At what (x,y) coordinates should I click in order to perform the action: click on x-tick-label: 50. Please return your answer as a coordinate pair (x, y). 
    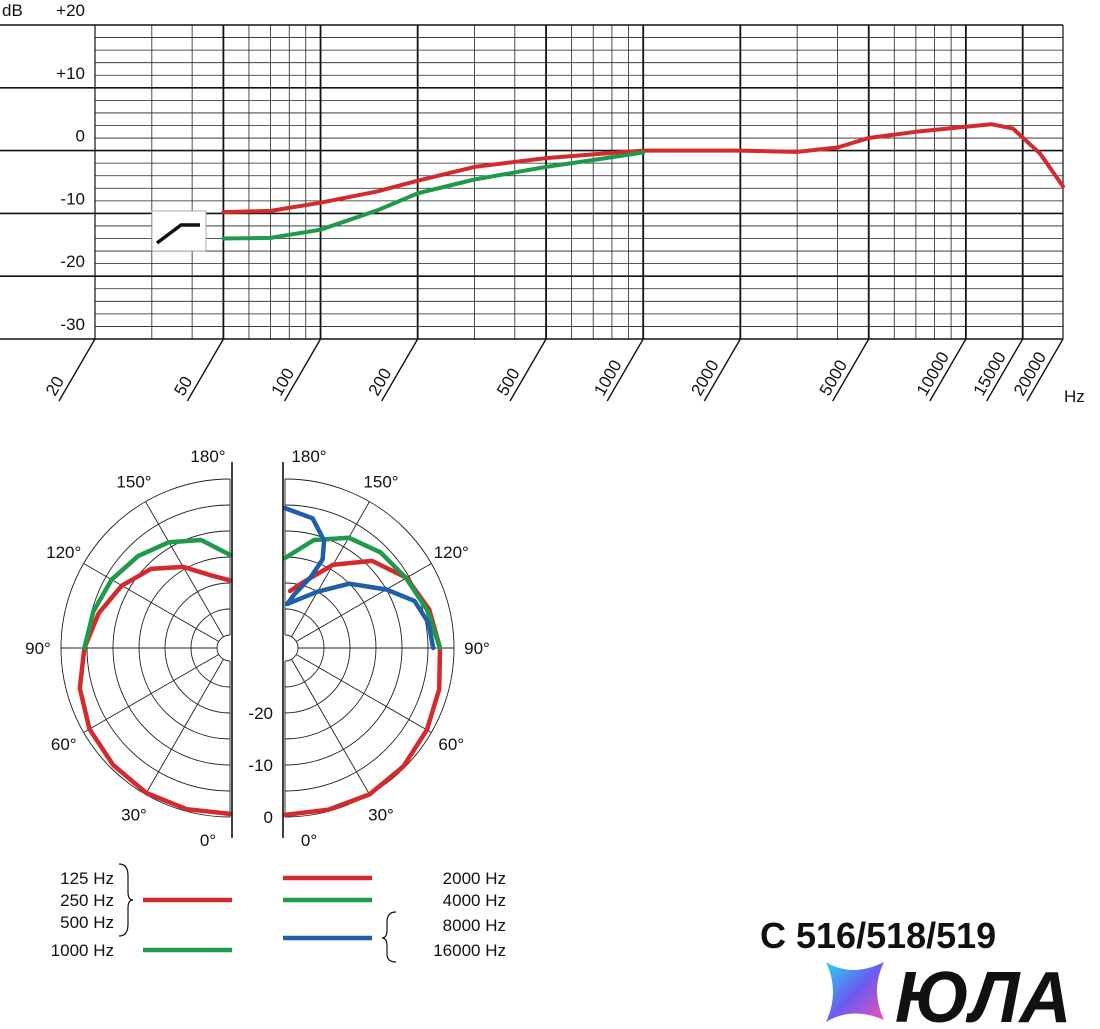
    Looking at the image, I should click on (183, 386).